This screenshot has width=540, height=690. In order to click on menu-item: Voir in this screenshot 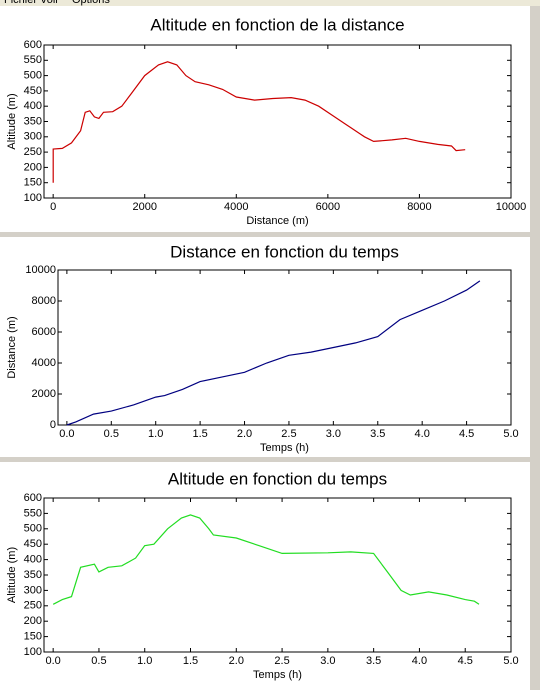, I will do `click(49, 3)`.